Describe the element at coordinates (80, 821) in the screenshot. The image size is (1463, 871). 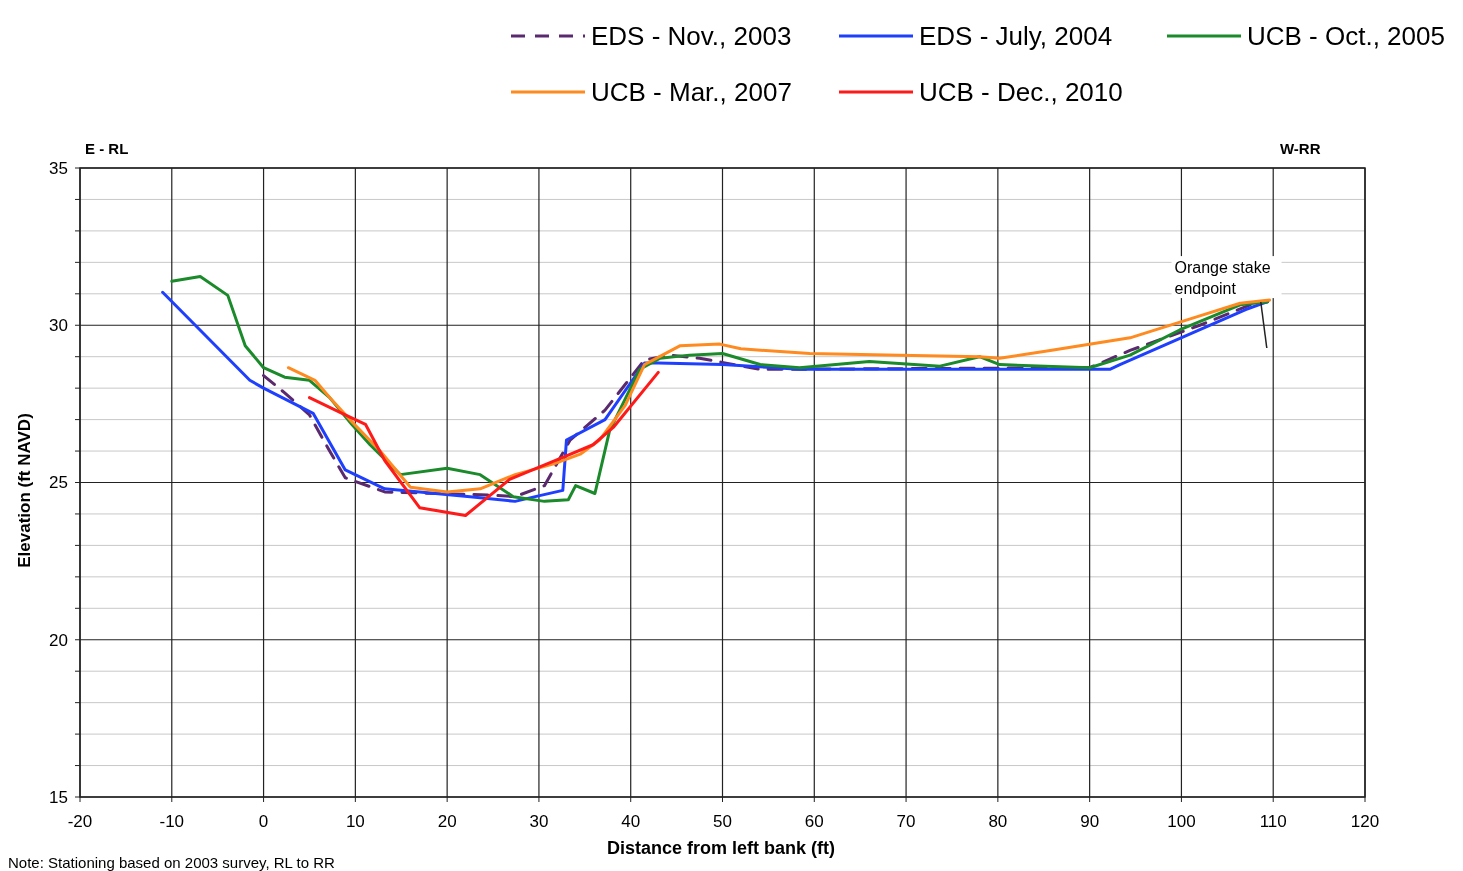
I see `x-tick-label: -20` at that location.